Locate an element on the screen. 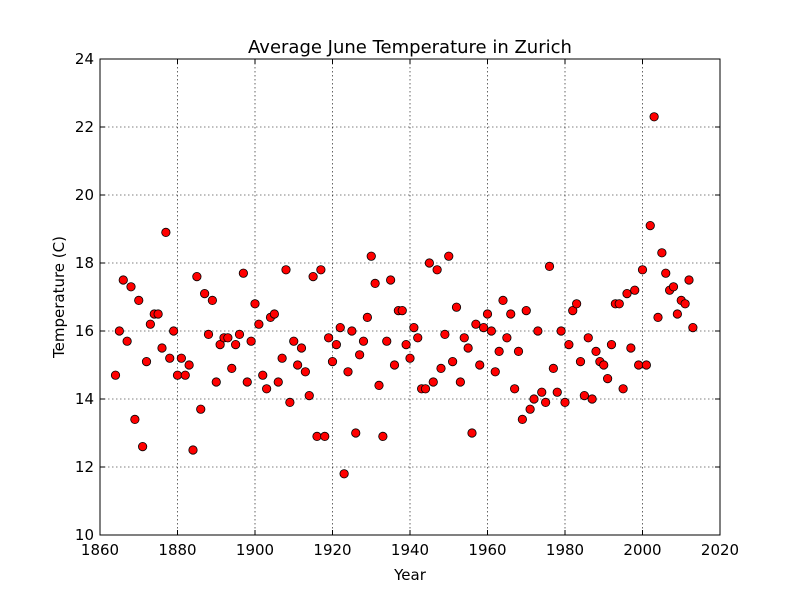  y-tick-label: 12 is located at coordinates (84, 467).